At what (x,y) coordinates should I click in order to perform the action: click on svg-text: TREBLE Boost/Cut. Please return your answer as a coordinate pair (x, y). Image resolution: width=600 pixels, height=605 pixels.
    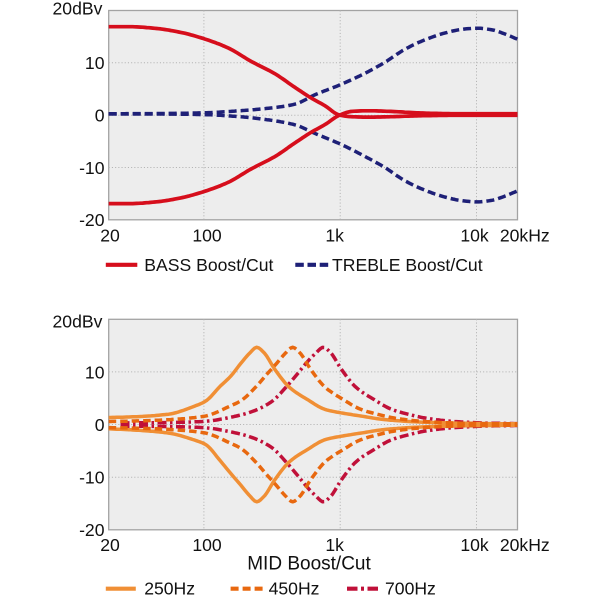
    Looking at the image, I should click on (407, 265).